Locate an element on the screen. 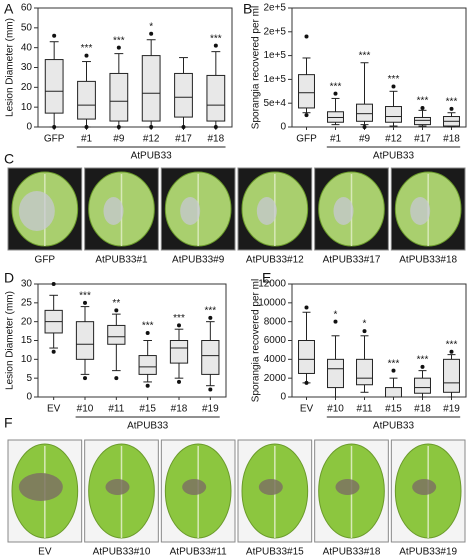 The height and width of the screenshot is (560, 474). panel-letter: B is located at coordinates (247, 9).